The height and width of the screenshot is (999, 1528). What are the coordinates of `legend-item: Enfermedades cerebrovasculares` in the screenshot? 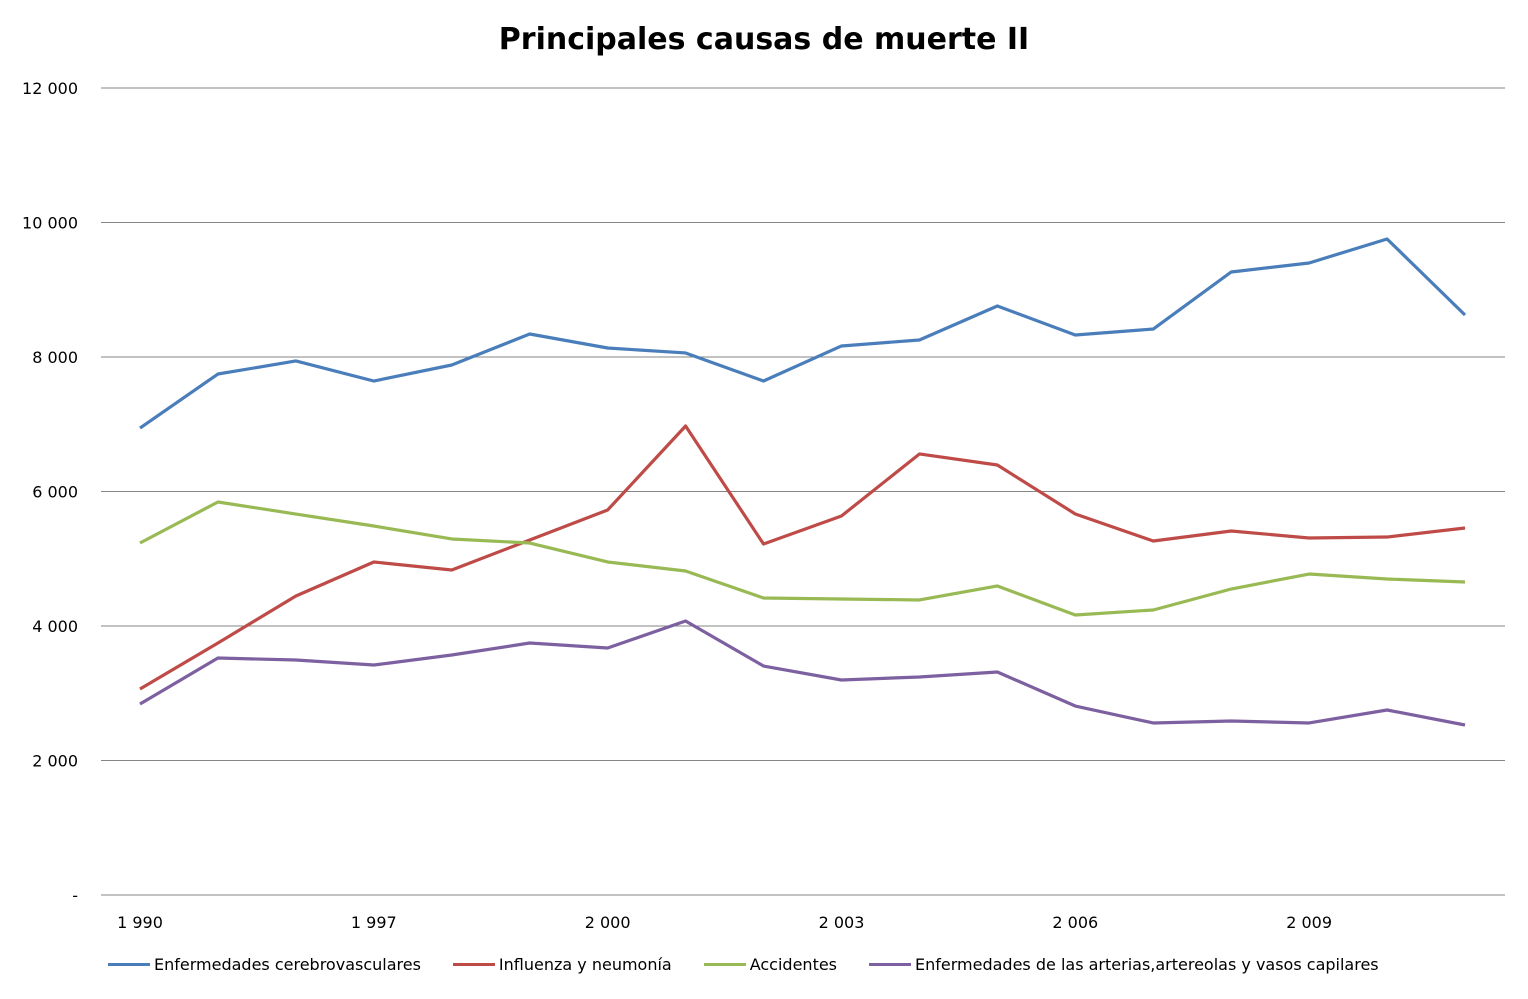 It's located at (264, 964).